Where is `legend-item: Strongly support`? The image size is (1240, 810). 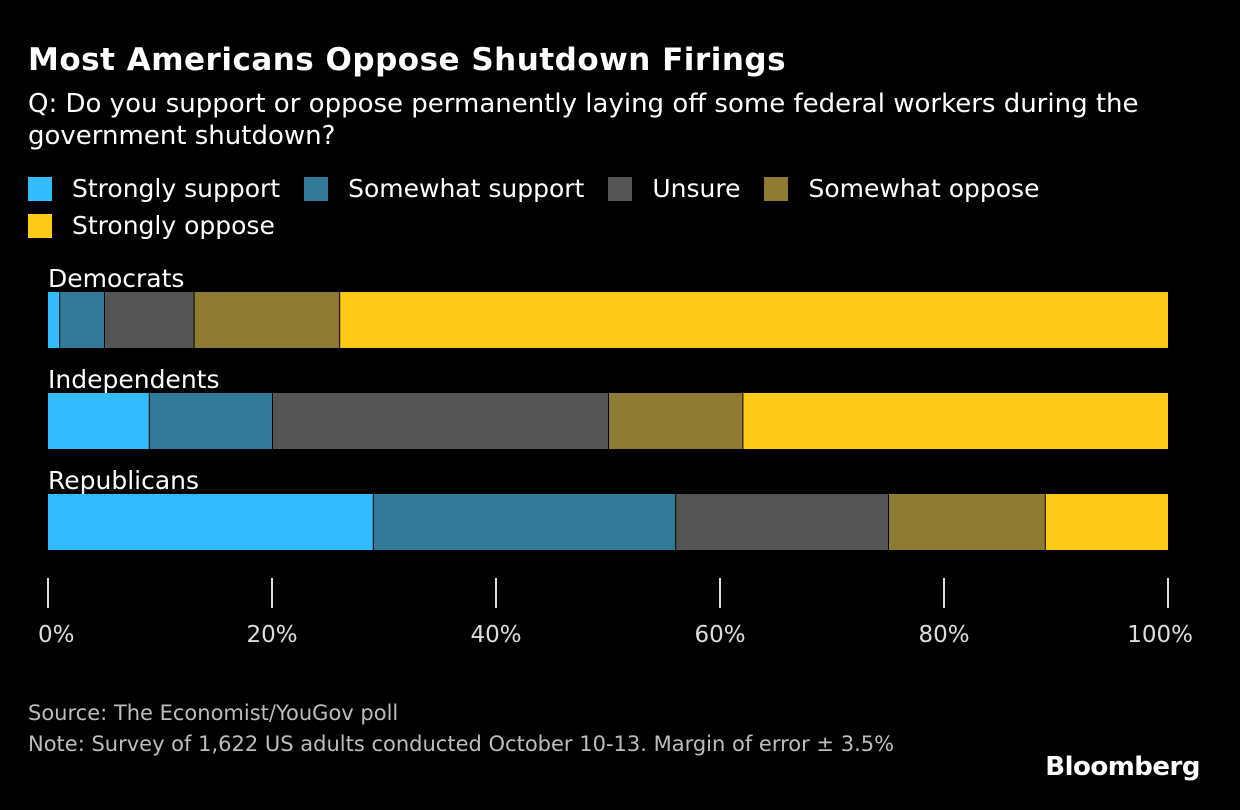
legend-item: Strongly support is located at coordinates (154, 188).